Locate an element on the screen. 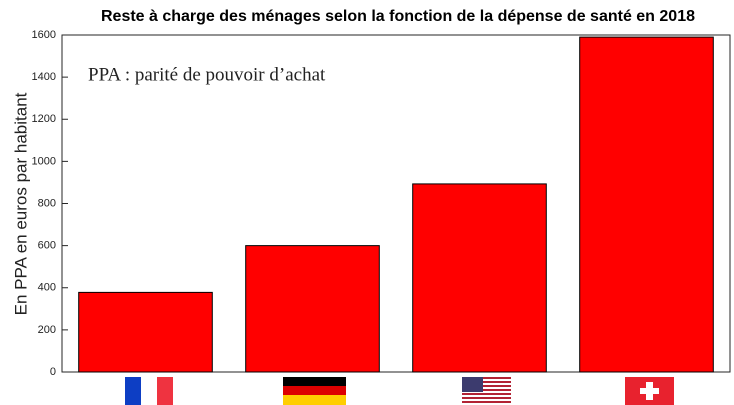 The width and height of the screenshot is (734, 405). y-axis-label: En PPA en euros par habitant is located at coordinates (20, 203).